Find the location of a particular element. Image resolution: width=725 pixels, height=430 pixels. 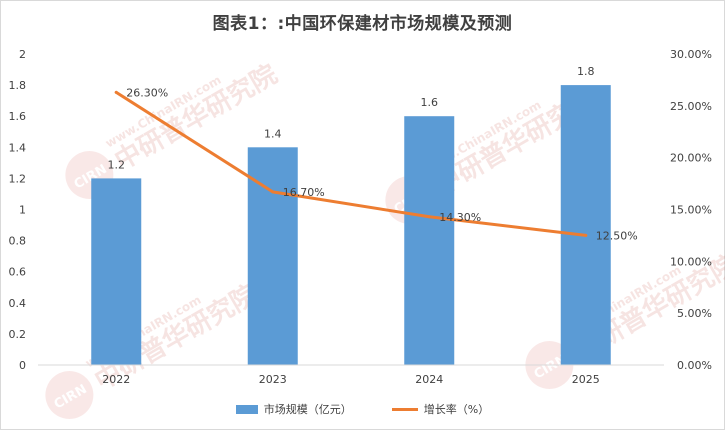

x-tick-label: 2024 is located at coordinates (429, 379).